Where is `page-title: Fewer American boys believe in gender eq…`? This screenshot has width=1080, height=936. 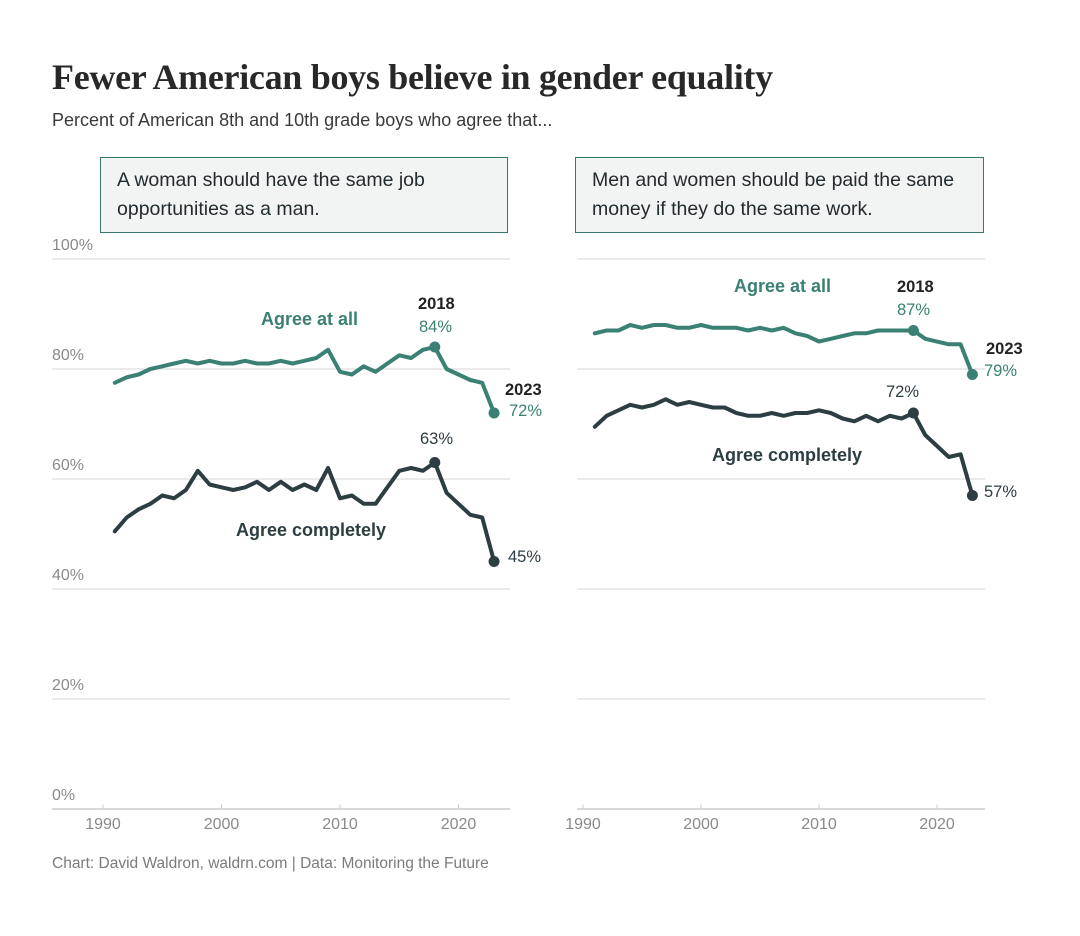 page-title: Fewer American boys believe in gender eq… is located at coordinates (412, 77).